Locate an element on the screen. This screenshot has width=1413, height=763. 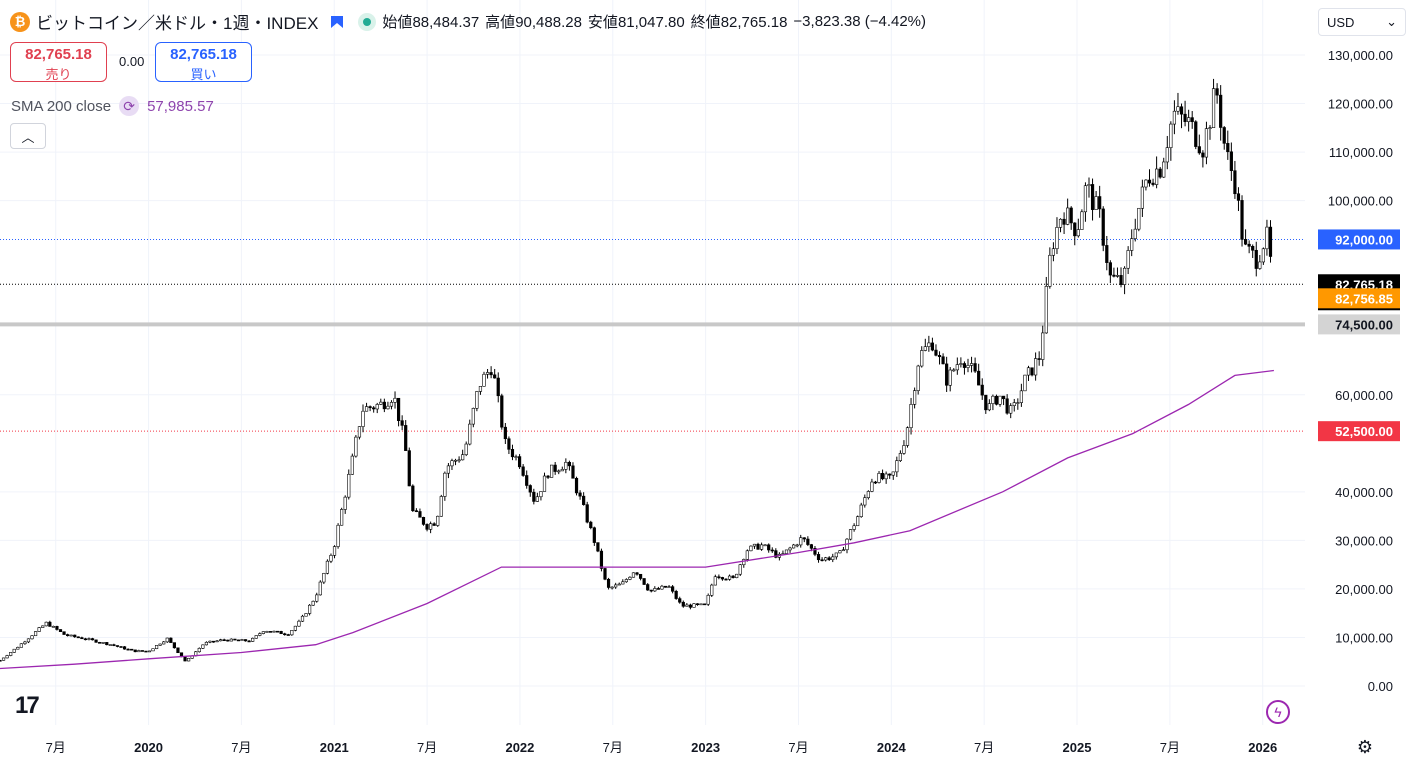
collapse-legend-button: ︿ is located at coordinates (28, 136).